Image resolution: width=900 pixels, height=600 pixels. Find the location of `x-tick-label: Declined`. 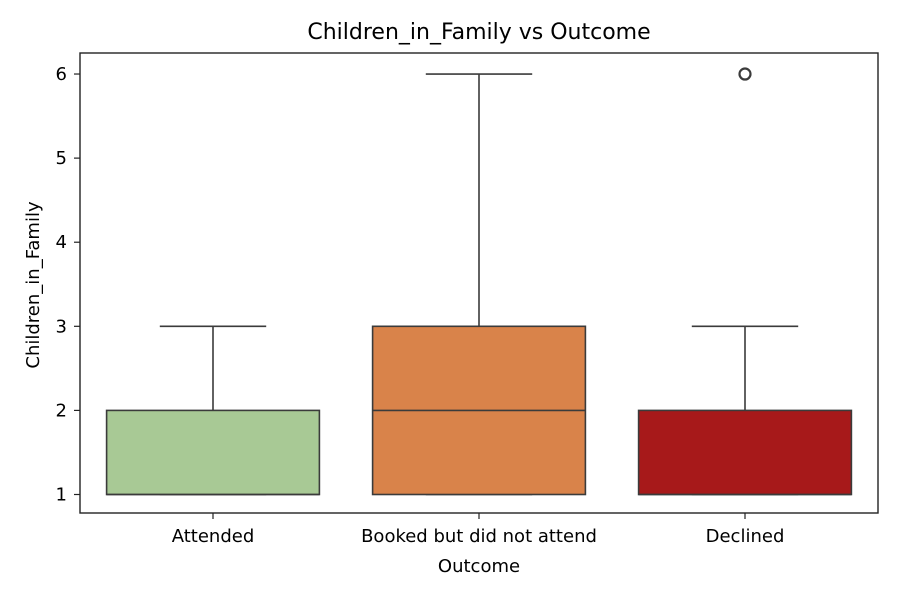

x-tick-label: Declined is located at coordinates (745, 536).